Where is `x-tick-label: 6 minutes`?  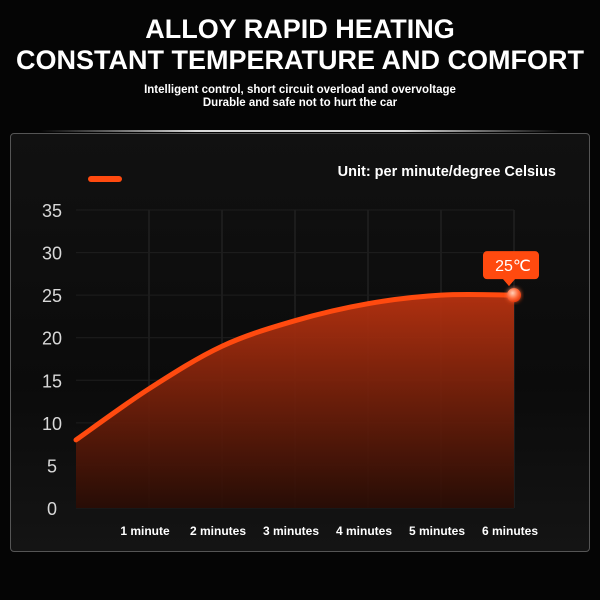
x-tick-label: 6 minutes is located at coordinates (510, 531).